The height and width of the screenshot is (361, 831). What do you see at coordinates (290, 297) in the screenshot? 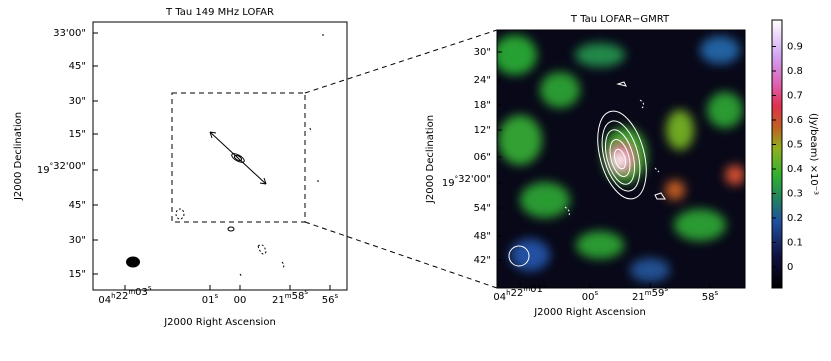
I see `x-tick-label: 21m58s` at bounding box center [290, 297].